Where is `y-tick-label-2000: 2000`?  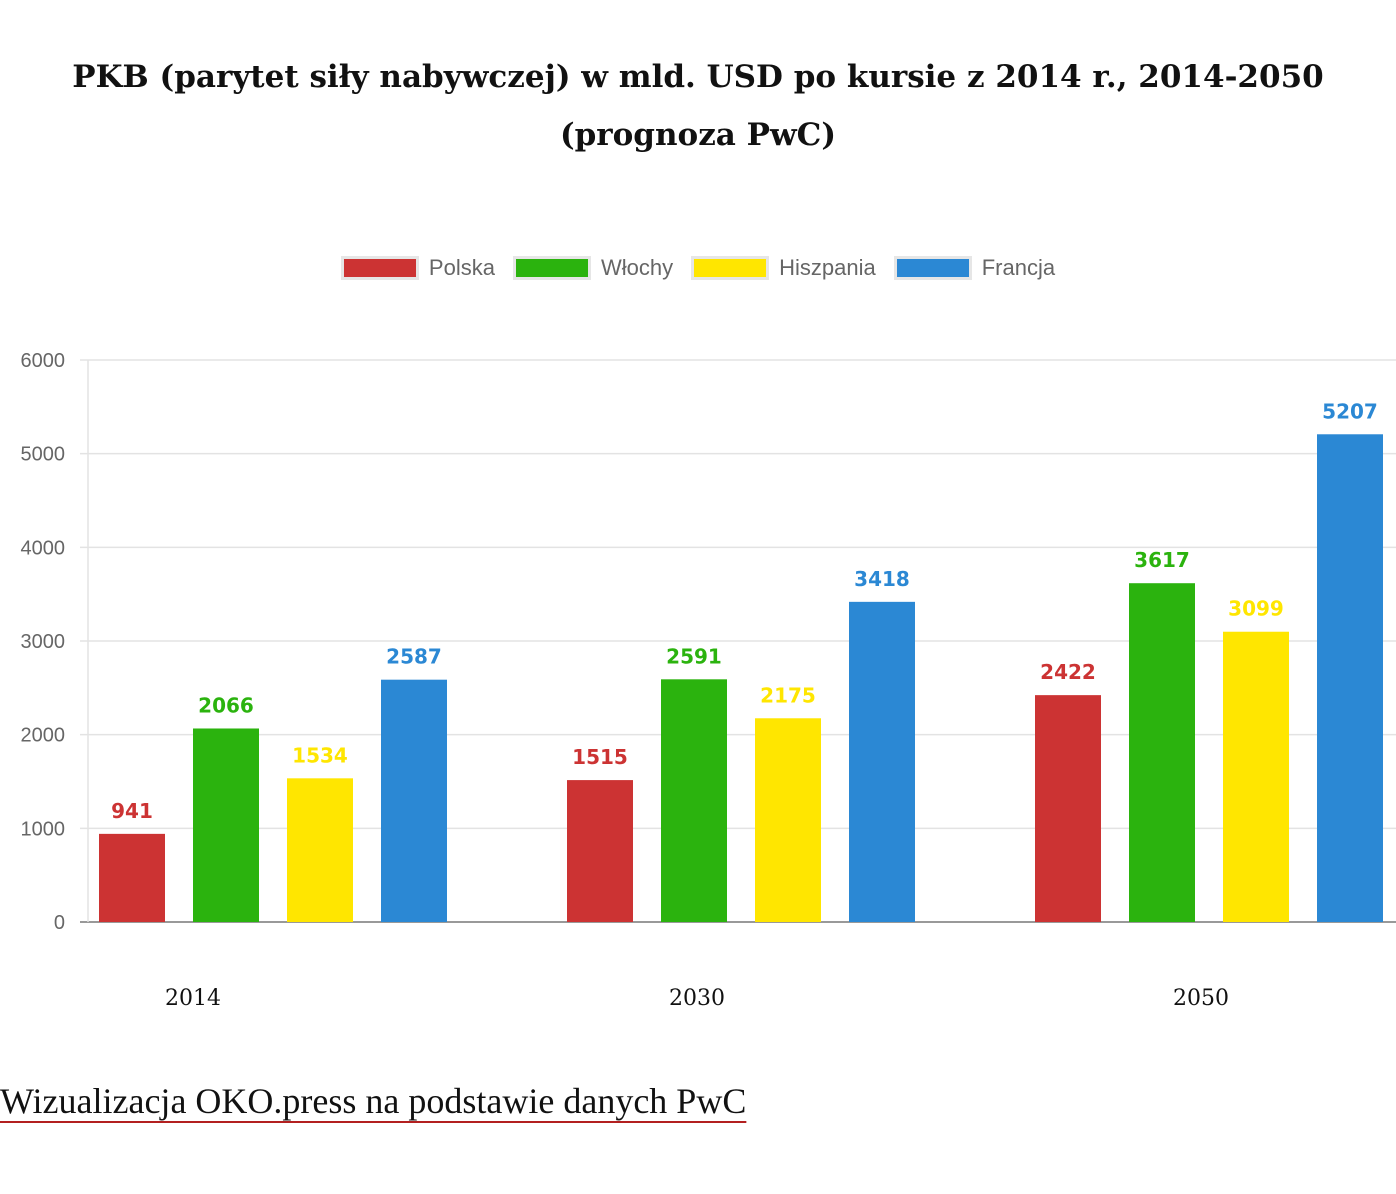 y-tick-label-2000: 2000 is located at coordinates (43, 736).